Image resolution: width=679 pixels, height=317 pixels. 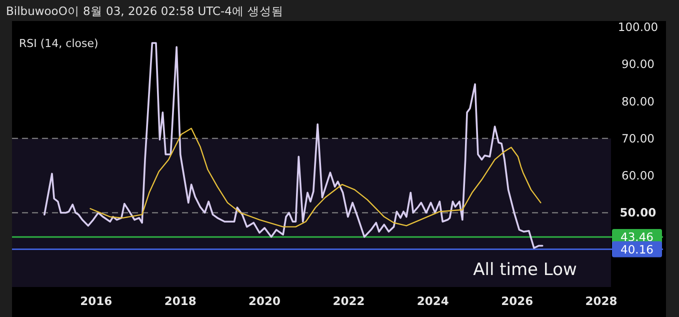 I want to click on y-tick-label: 60.00, so click(x=638, y=175).